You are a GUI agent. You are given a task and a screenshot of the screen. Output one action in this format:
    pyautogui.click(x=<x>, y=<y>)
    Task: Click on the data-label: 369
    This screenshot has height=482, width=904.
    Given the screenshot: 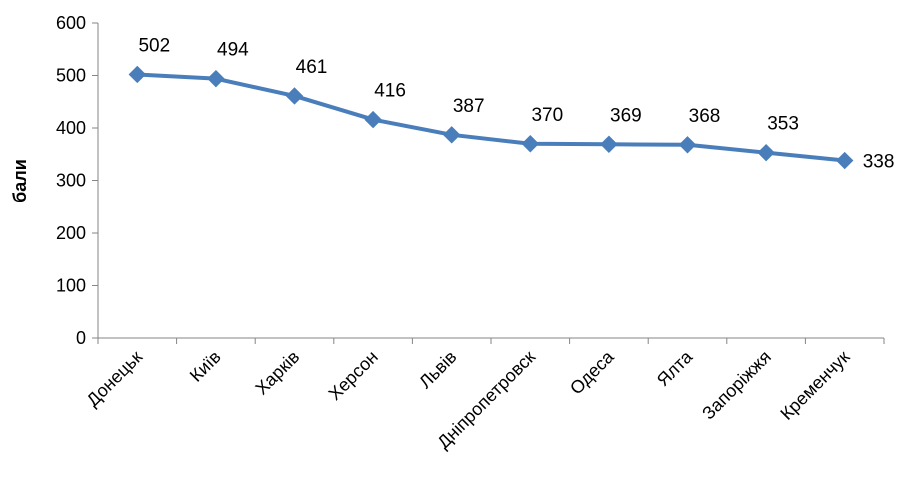 What is the action you would take?
    pyautogui.click(x=626, y=115)
    